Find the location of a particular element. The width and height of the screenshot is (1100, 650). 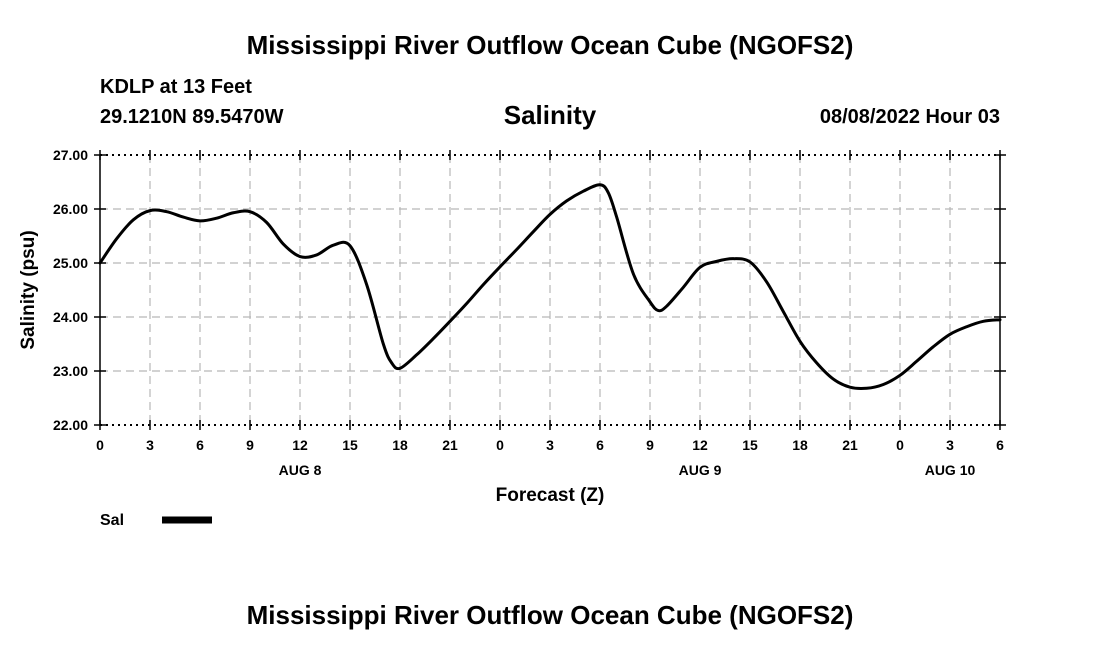

y-tick-label: 22.00 is located at coordinates (70, 425).